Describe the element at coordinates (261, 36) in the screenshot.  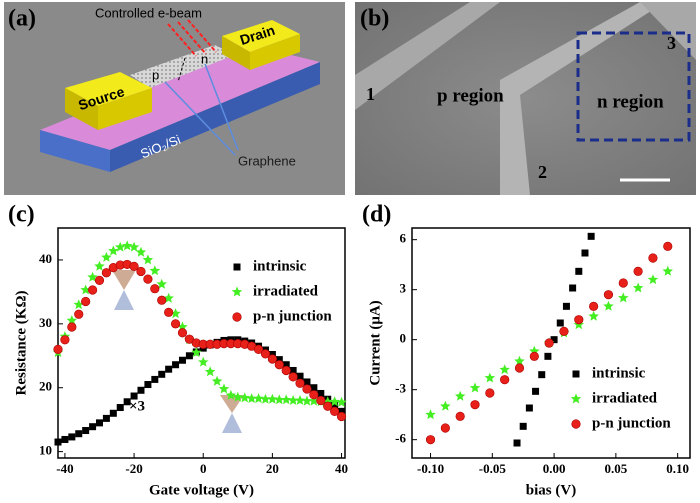
I see `drain-top` at that location.